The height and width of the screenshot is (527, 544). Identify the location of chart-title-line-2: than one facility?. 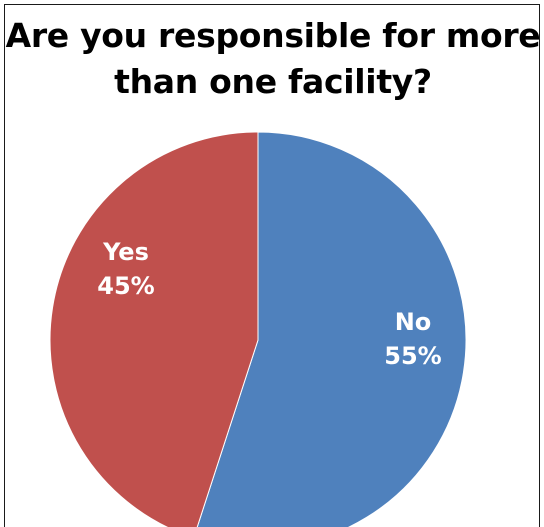
(273, 81).